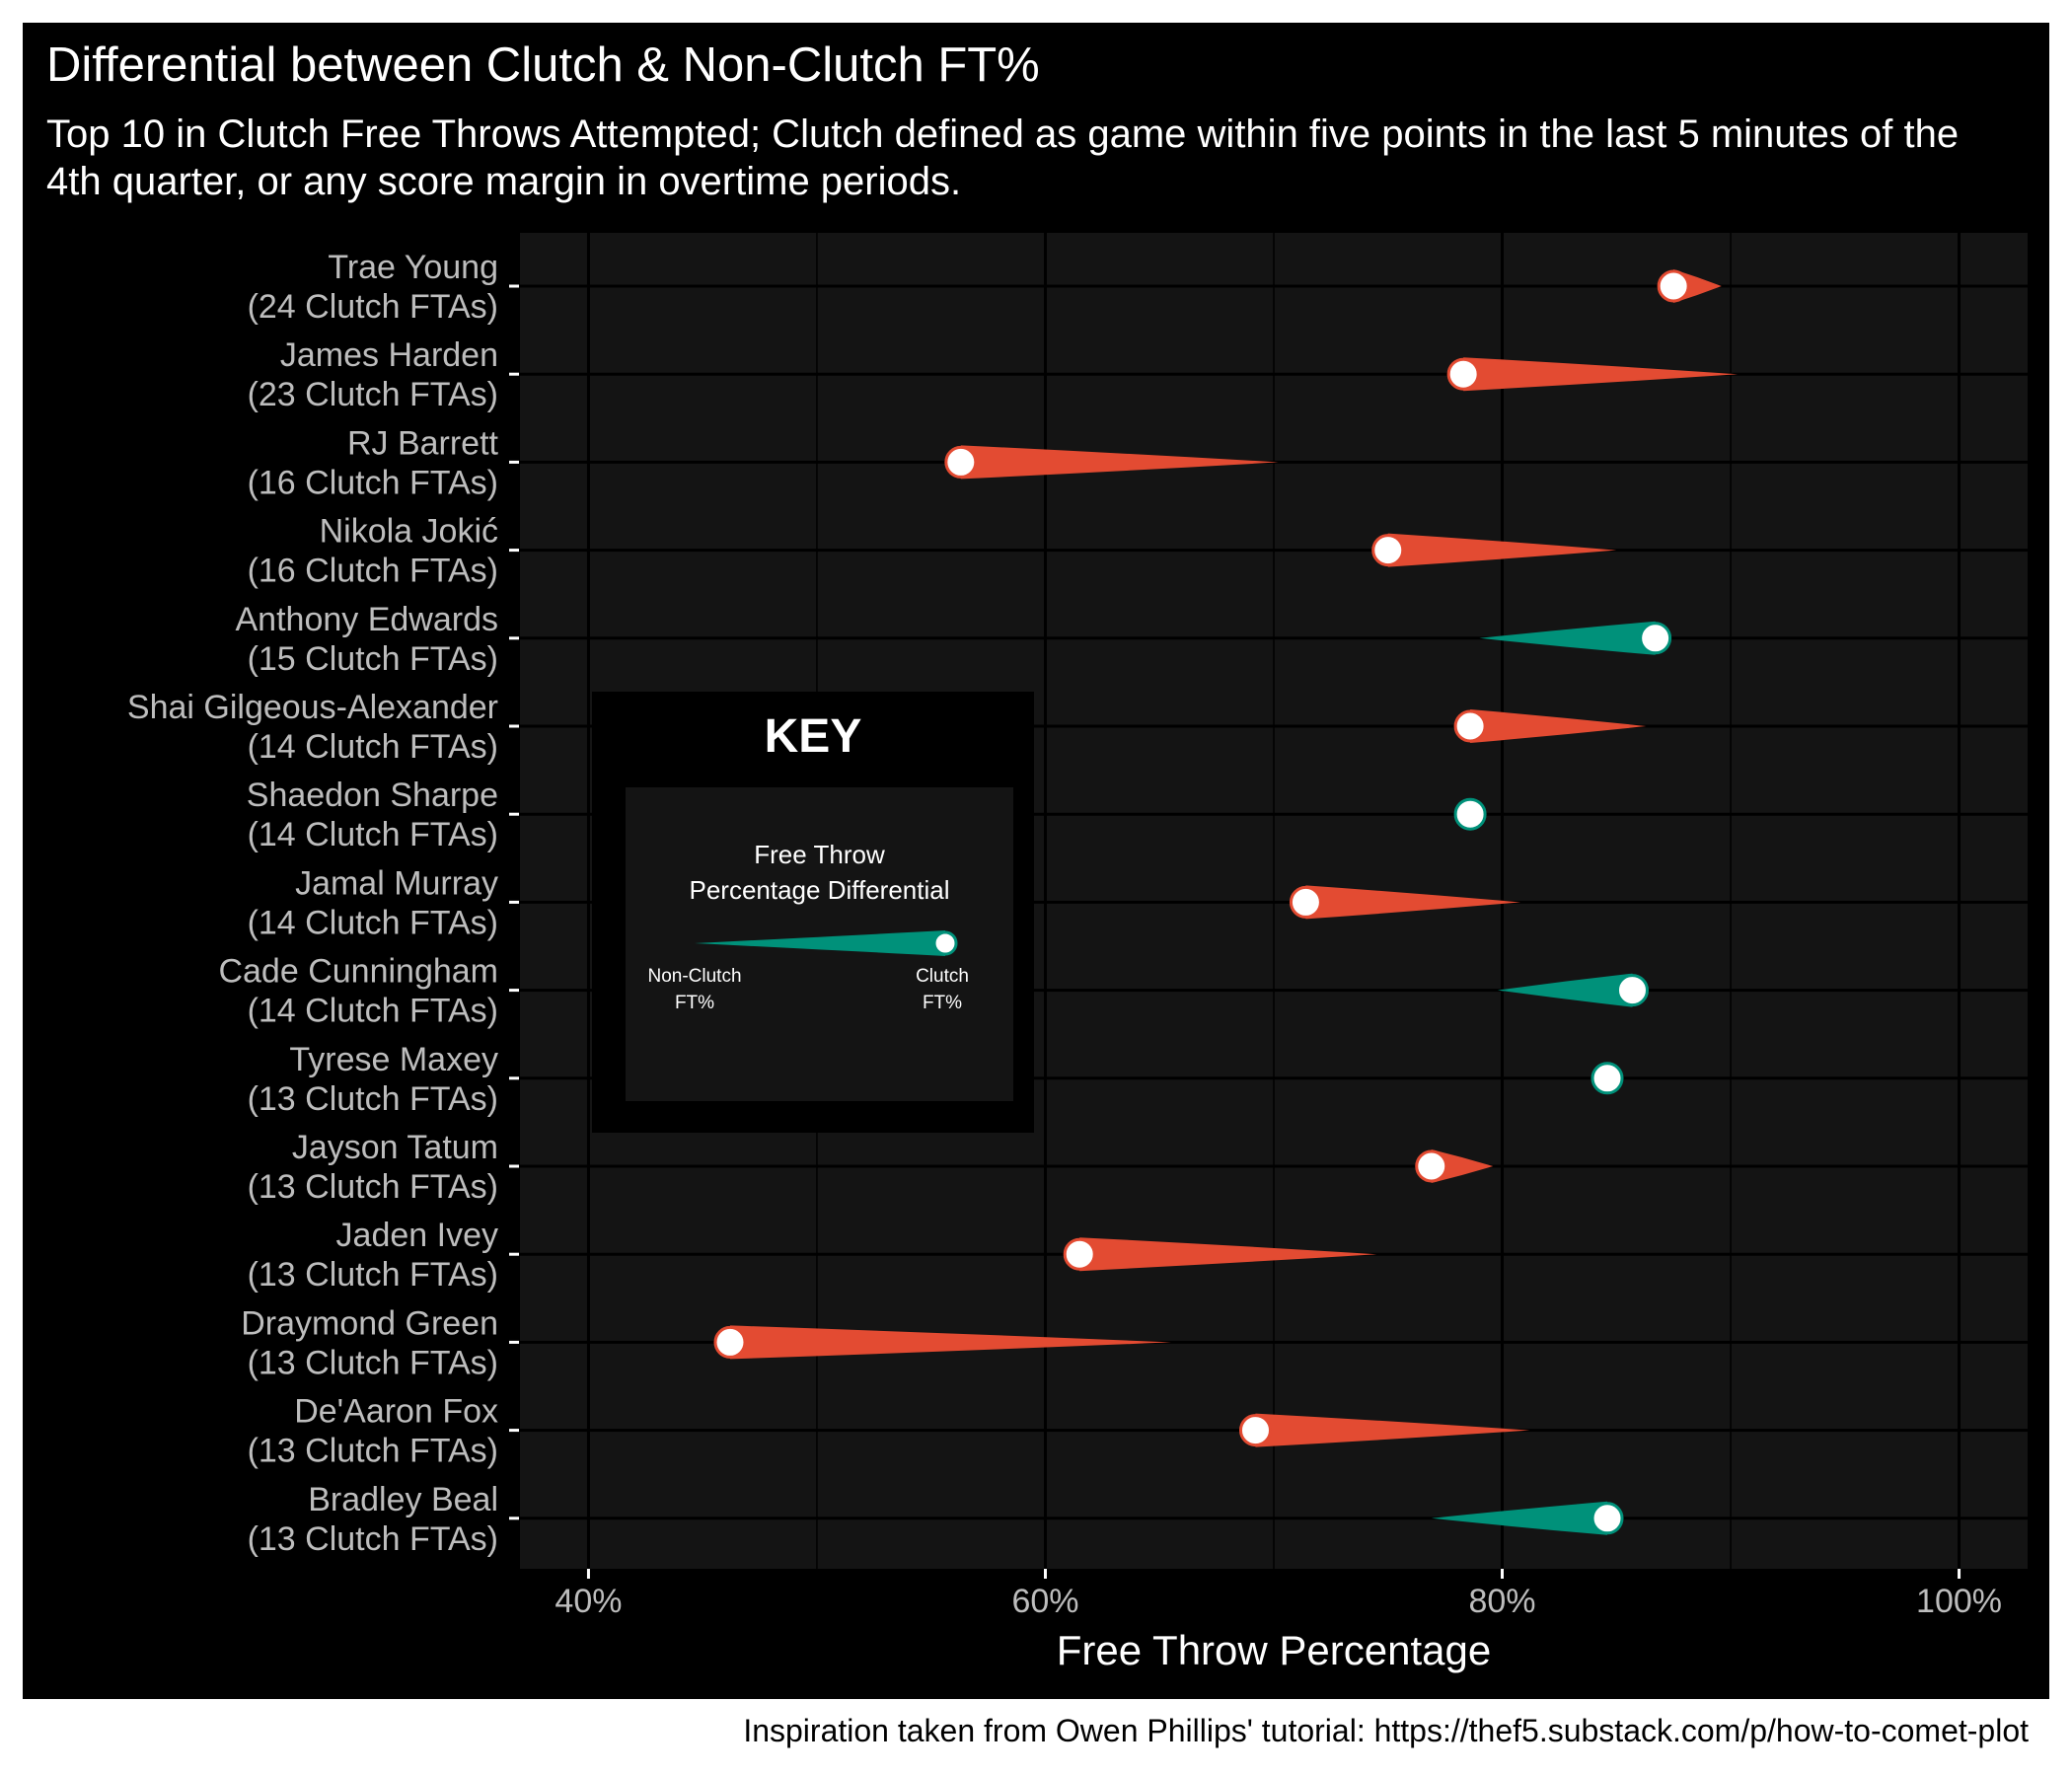 The height and width of the screenshot is (1776, 2072). What do you see at coordinates (394, 1060) in the screenshot?
I see `y-tick-label-name: Tyrese Maxey` at bounding box center [394, 1060].